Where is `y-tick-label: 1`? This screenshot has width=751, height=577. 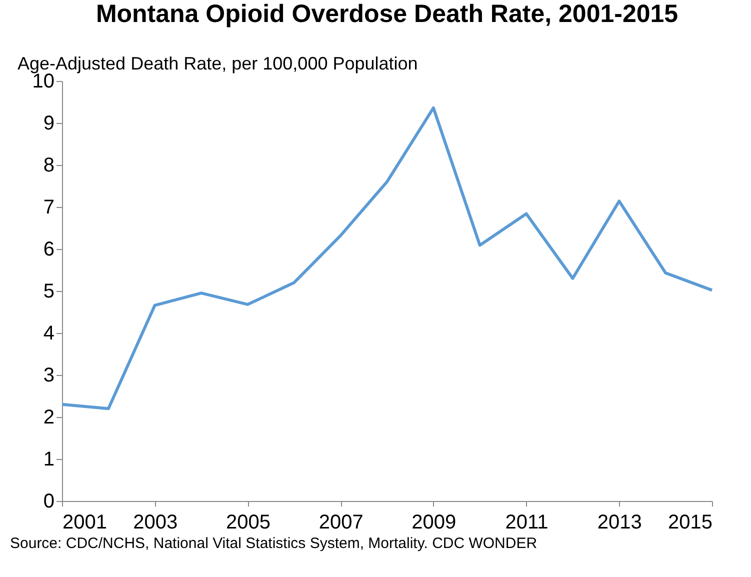
y-tick-label: 1 is located at coordinates (48, 459).